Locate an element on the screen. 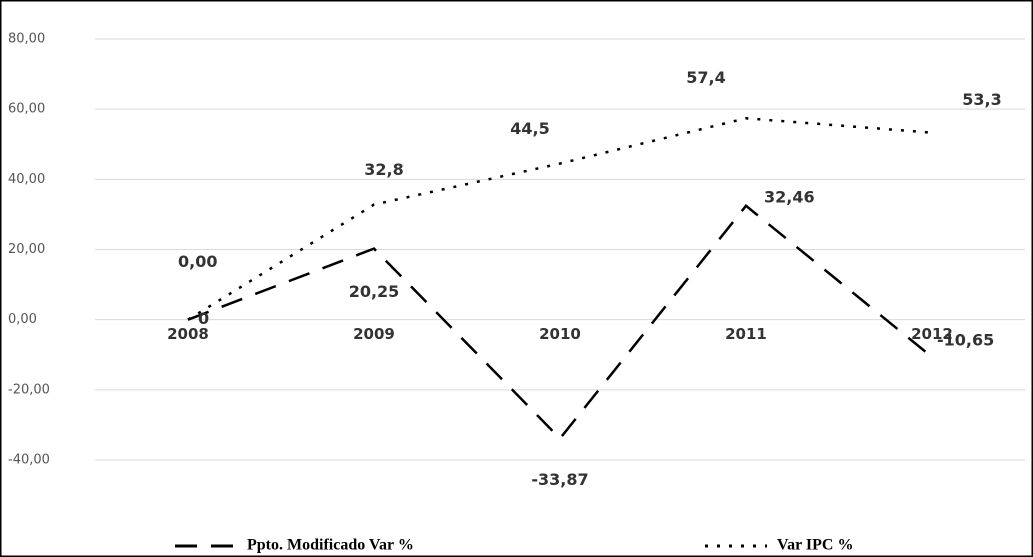  legend-label: Var IPC % is located at coordinates (815, 545).